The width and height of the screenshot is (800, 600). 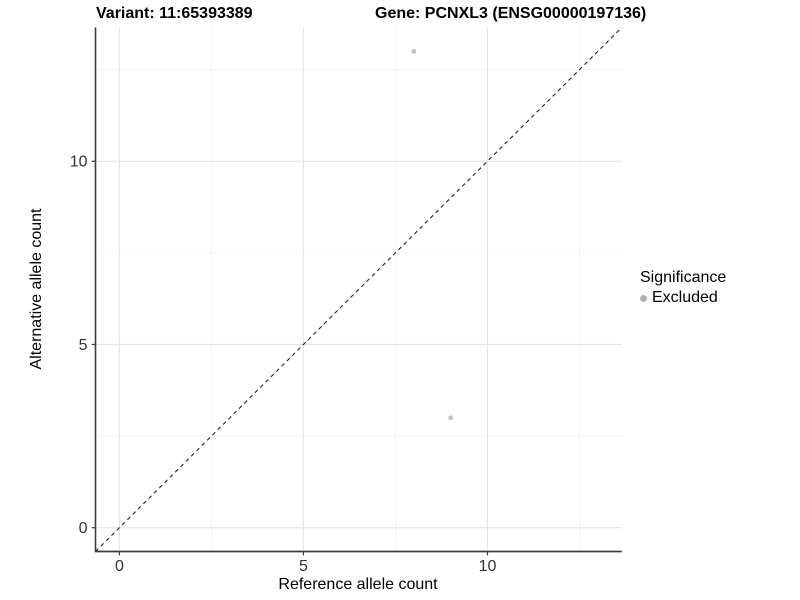 I want to click on legend-point-icon, so click(x=643, y=298).